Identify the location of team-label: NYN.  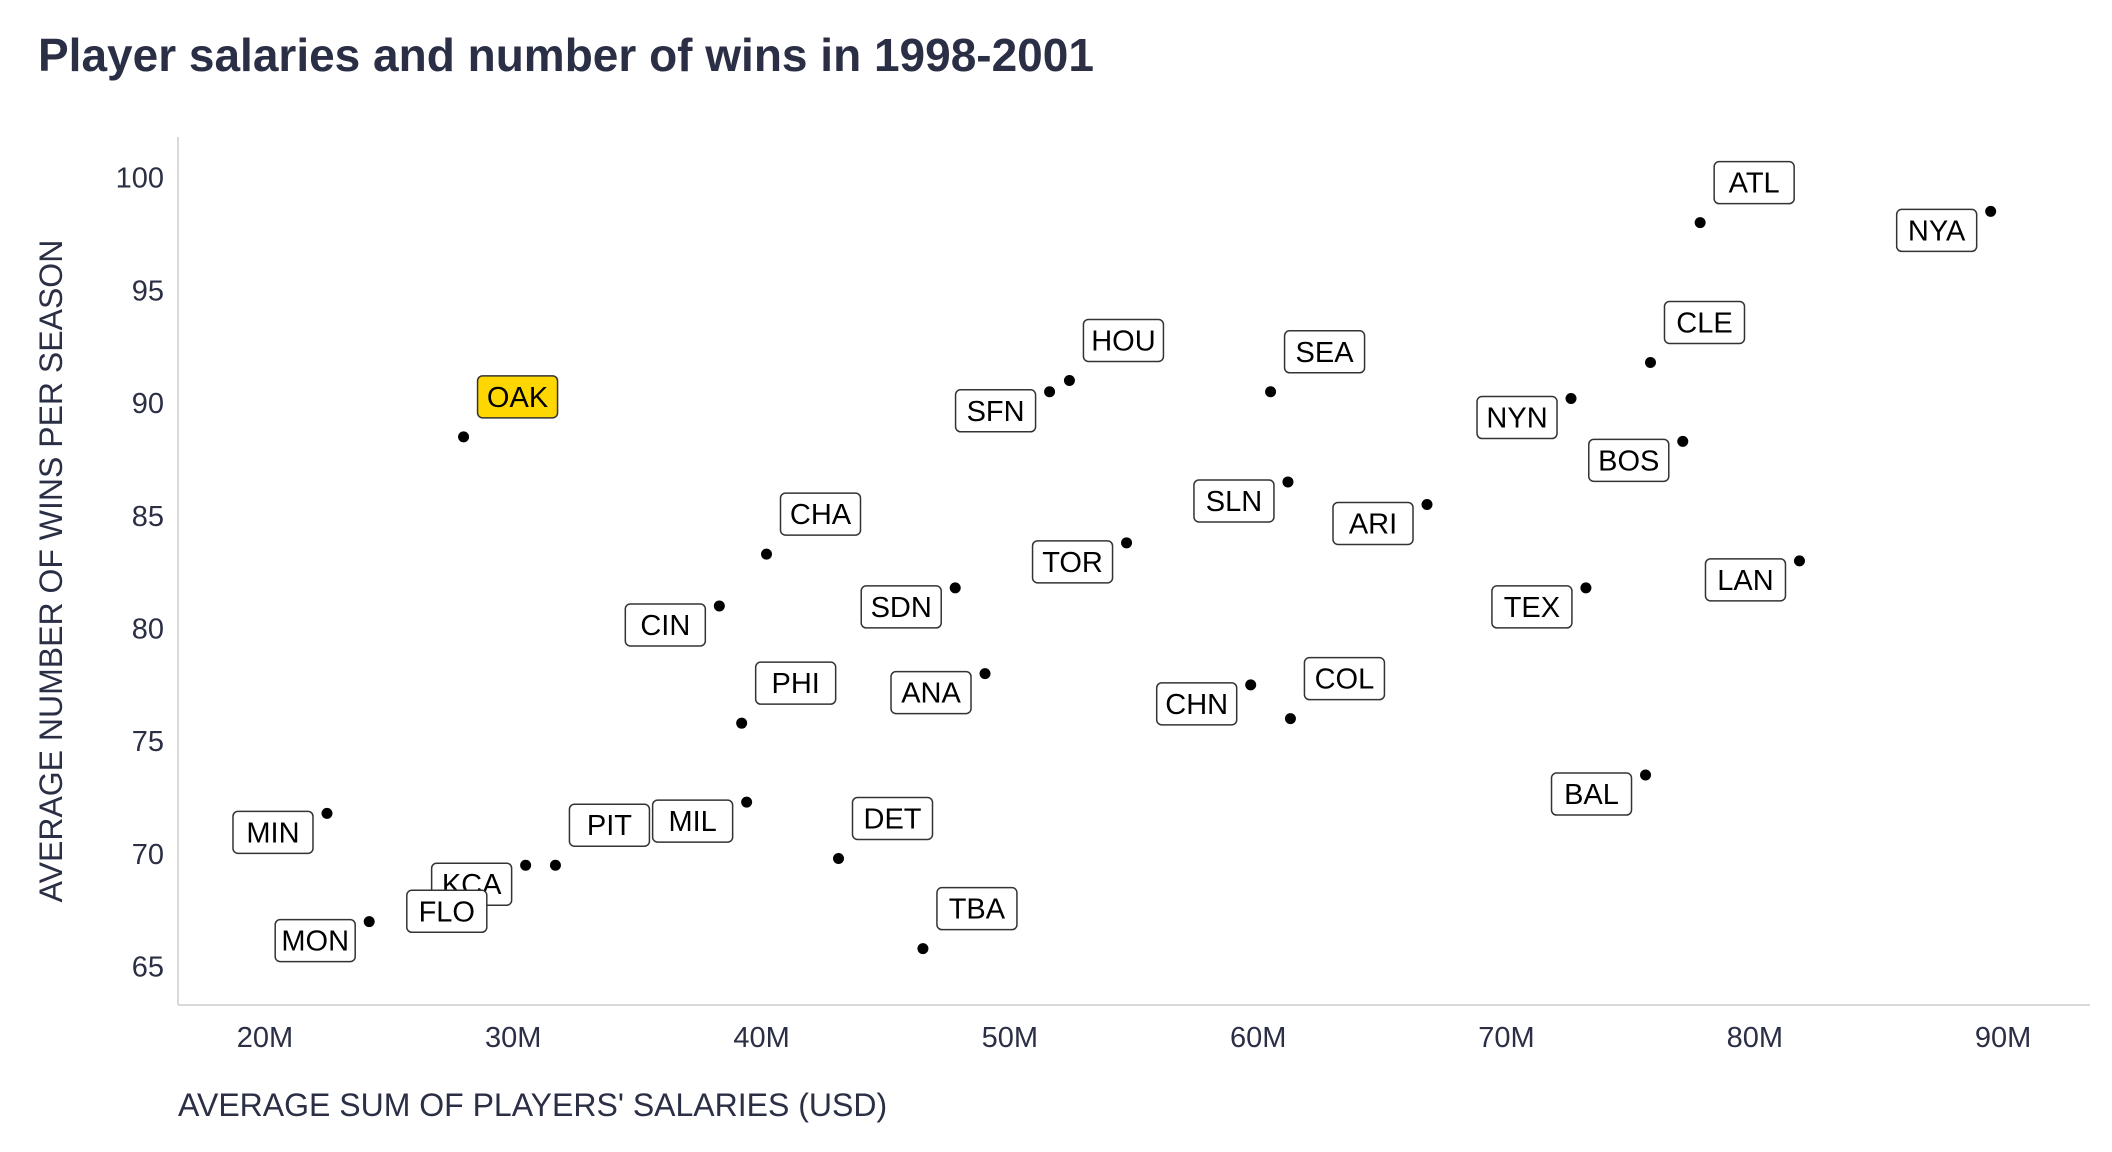
(1517, 417).